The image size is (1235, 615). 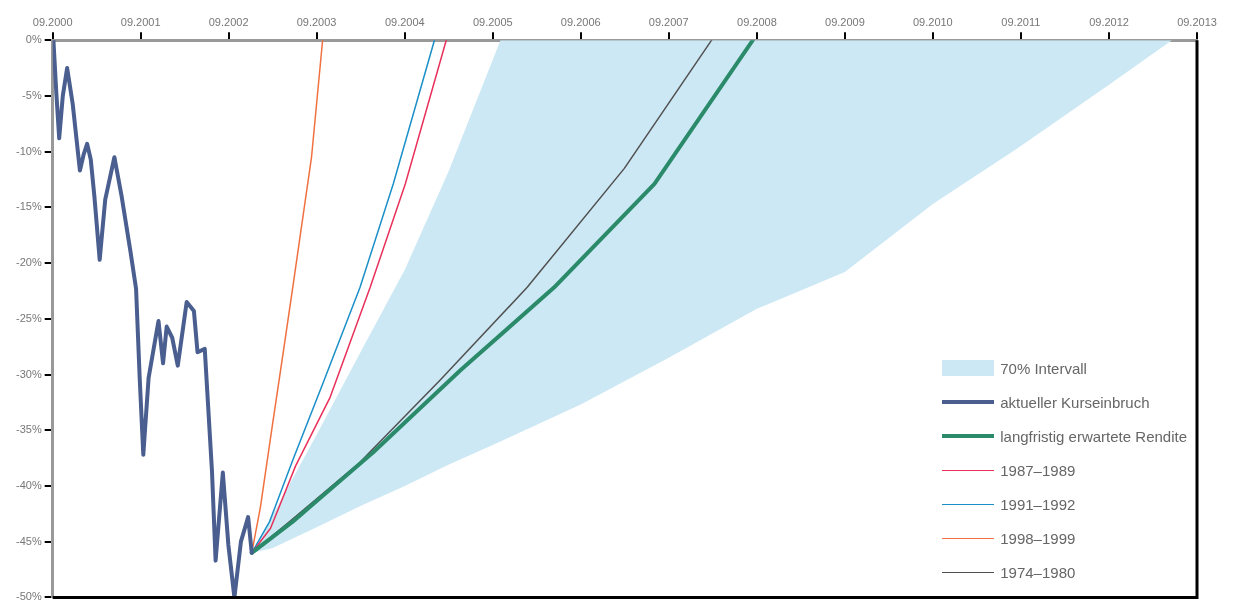 I want to click on legend-label: 1991–1992, so click(x=1038, y=504).